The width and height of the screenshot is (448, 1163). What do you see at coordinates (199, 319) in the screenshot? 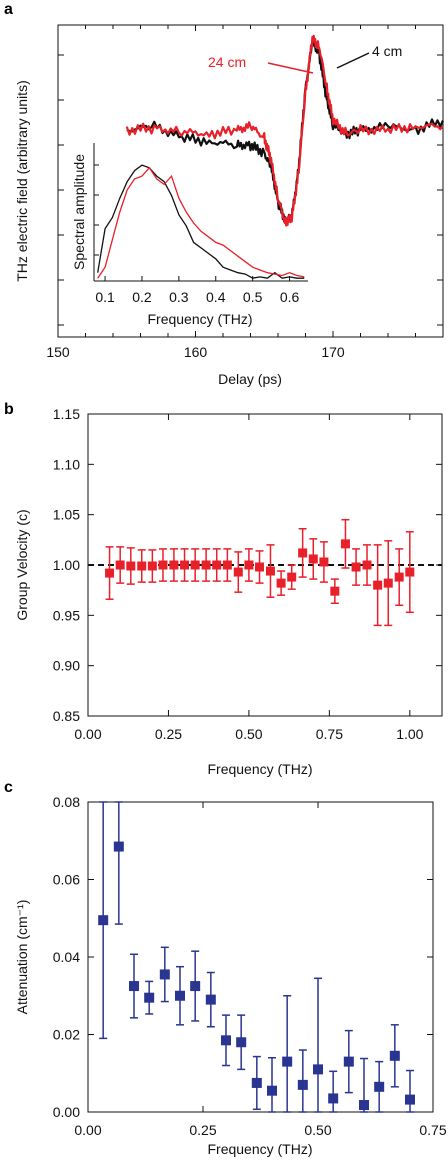
I see `inset-xlabel: Frequency (THz)` at bounding box center [199, 319].